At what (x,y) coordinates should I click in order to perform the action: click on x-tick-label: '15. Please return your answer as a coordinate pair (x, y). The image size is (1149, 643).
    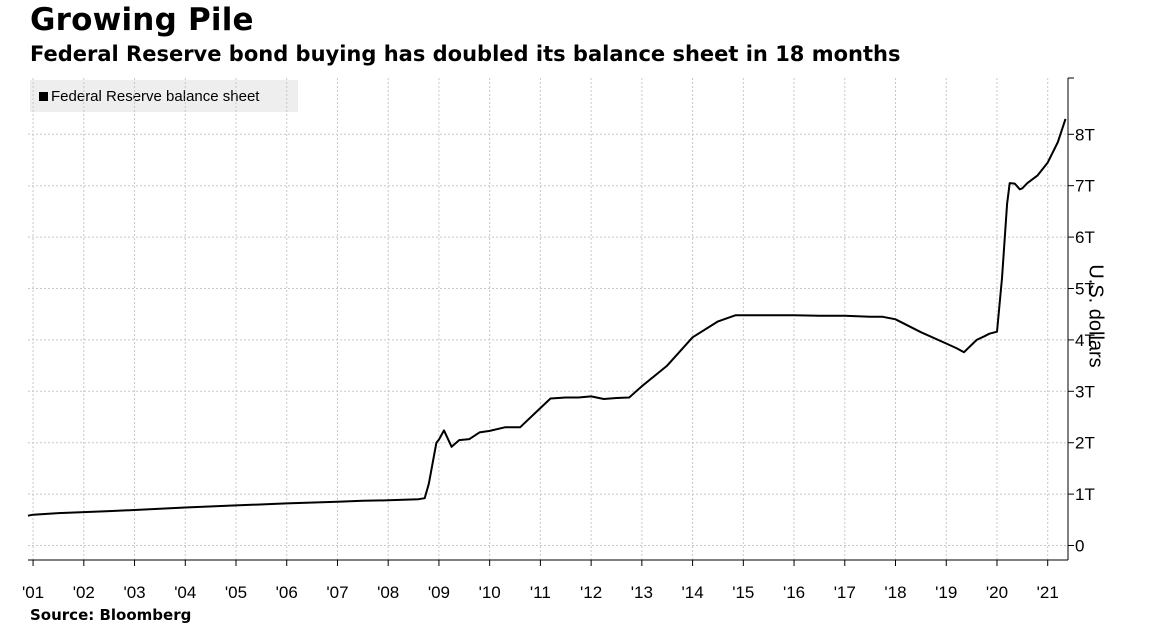
    Looking at the image, I should click on (743, 592).